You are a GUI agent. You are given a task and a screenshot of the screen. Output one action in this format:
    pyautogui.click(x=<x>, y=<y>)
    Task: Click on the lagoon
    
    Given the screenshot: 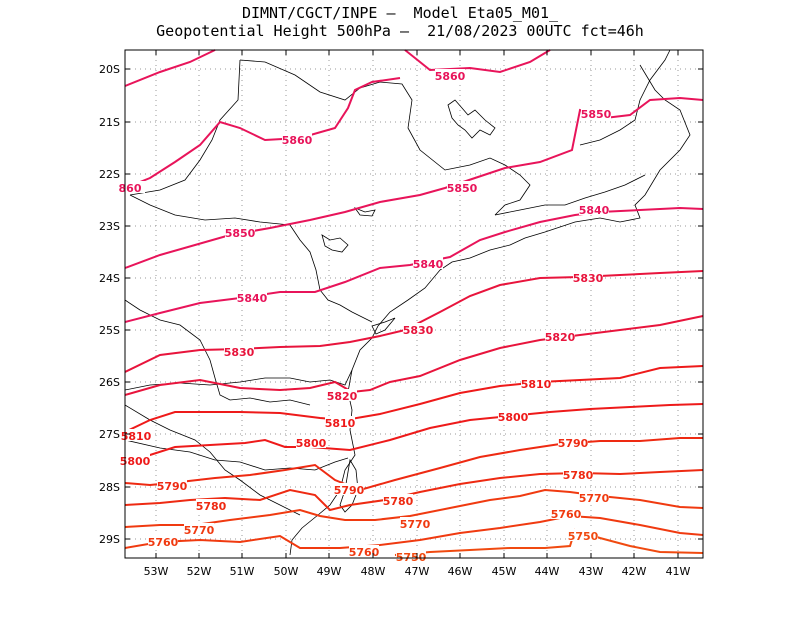 What is the action you would take?
    pyautogui.click(x=349, y=485)
    